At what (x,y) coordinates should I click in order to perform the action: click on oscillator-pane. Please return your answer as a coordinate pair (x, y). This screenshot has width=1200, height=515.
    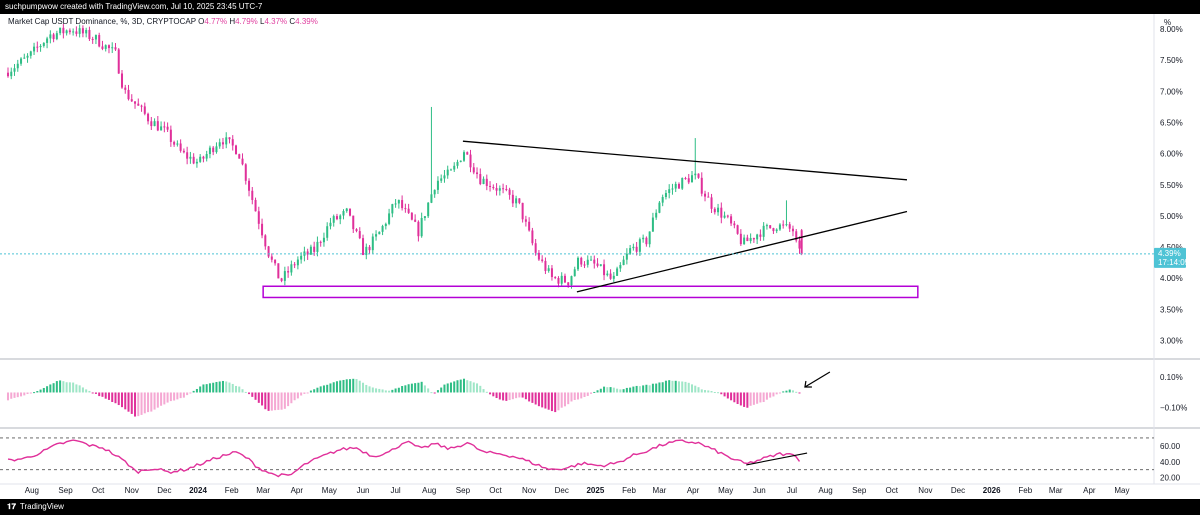
    Looking at the image, I should click on (403, 397).